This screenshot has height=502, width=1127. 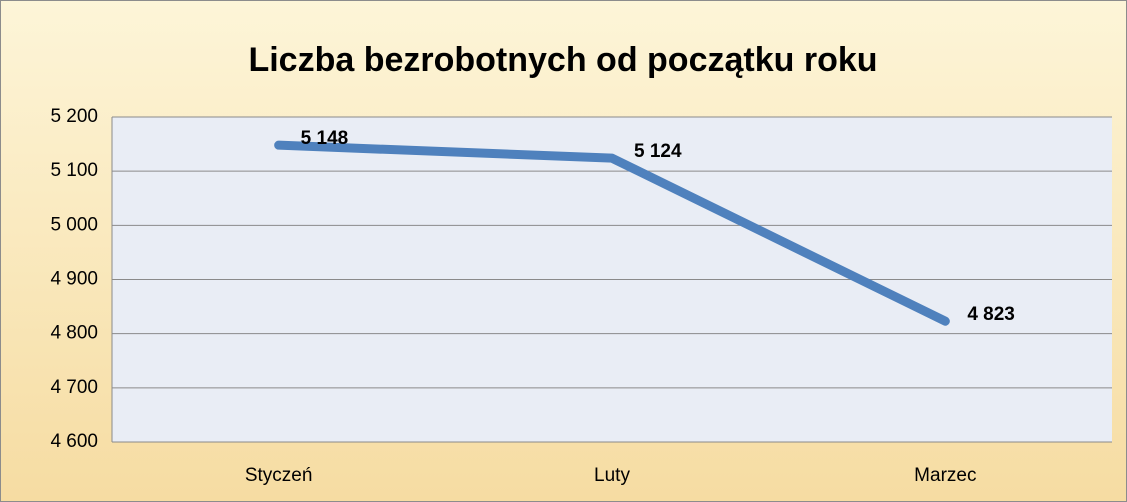 I want to click on y-tick-label: 4 600, so click(x=74, y=441).